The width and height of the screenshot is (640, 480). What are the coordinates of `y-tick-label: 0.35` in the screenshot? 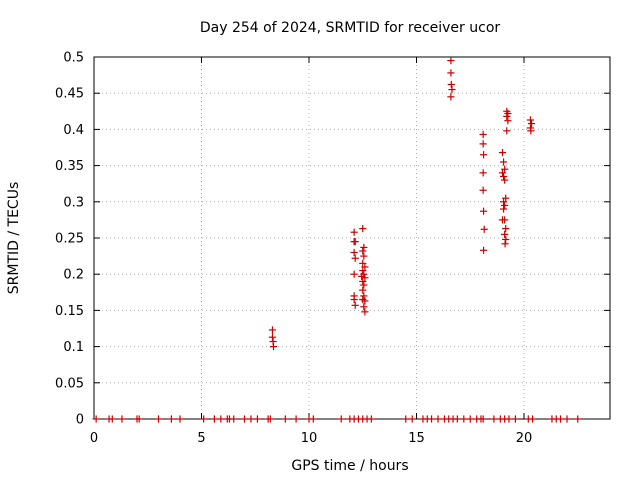 It's located at (69, 166).